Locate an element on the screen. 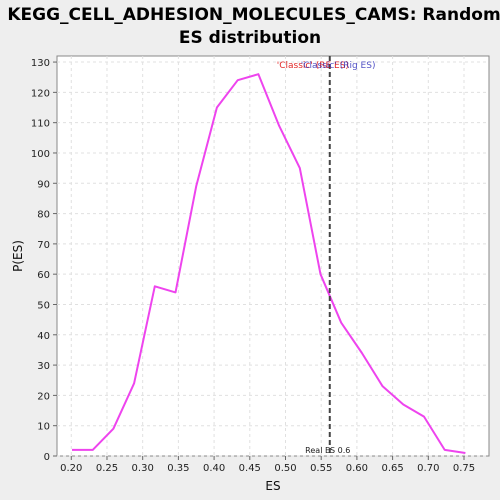 This screenshot has width=500, height=500. x-tick-label: 0.60 is located at coordinates (357, 468).